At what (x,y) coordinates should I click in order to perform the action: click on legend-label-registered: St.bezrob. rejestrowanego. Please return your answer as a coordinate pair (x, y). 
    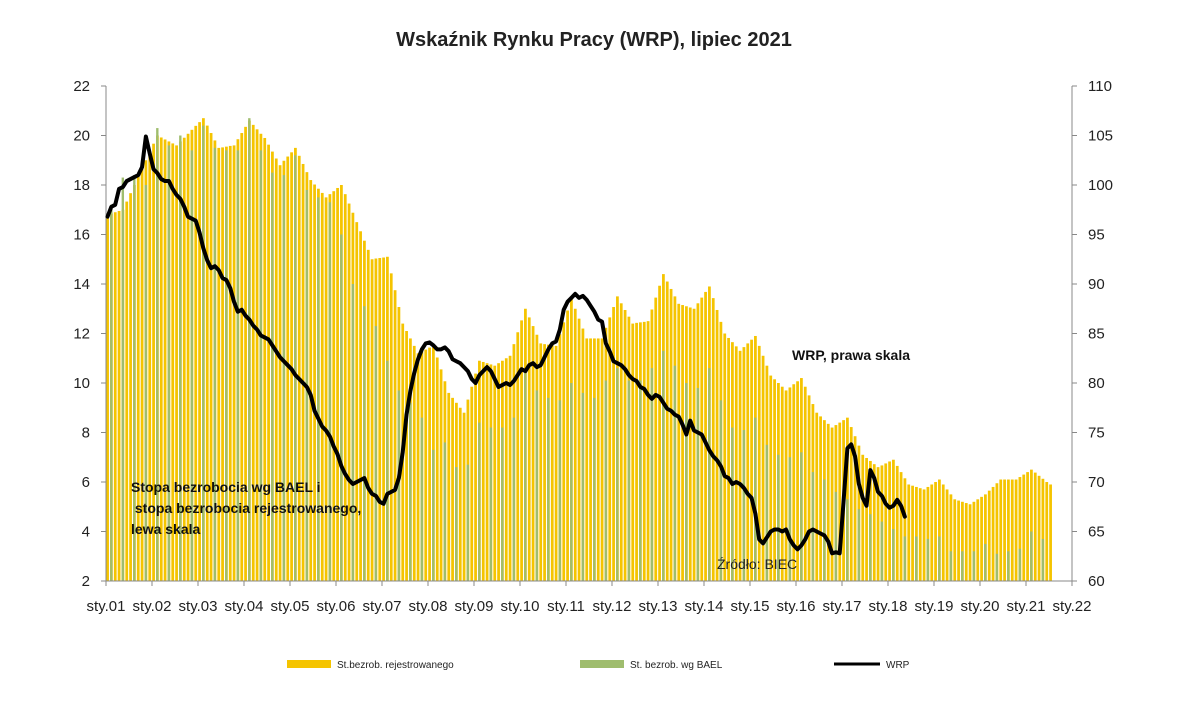
    Looking at the image, I should click on (395, 665).